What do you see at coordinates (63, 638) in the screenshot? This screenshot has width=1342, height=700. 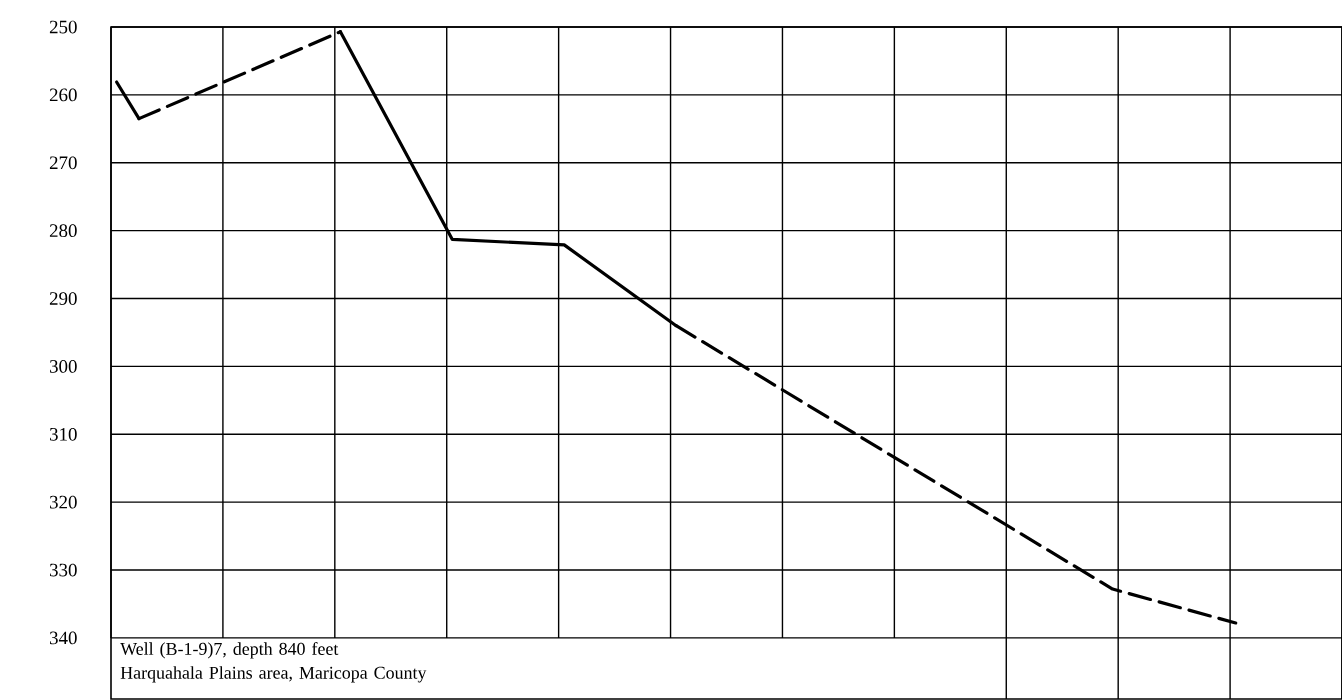 I see `y-tick-label: 340` at bounding box center [63, 638].